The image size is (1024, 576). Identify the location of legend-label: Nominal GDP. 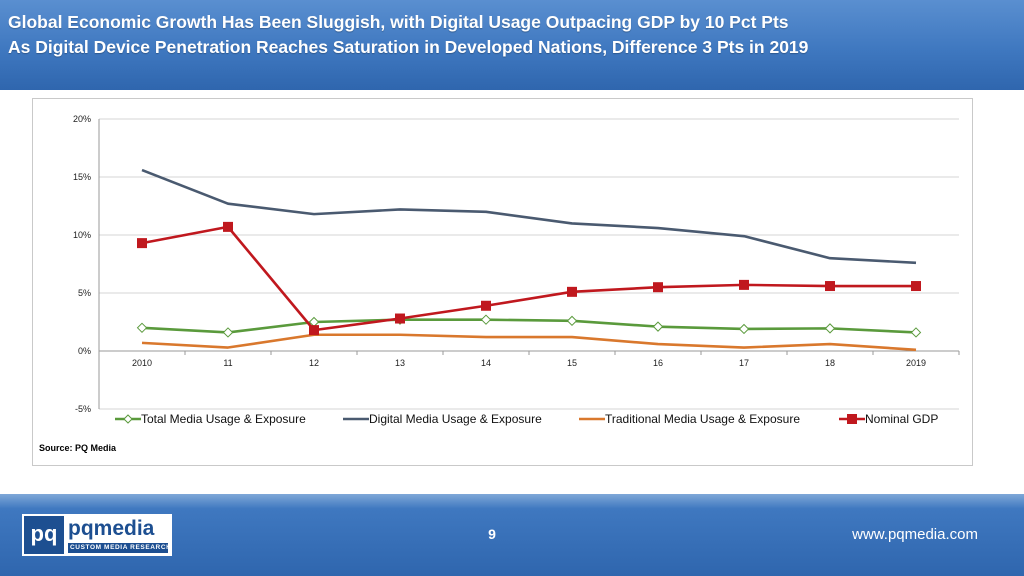
(901, 419).